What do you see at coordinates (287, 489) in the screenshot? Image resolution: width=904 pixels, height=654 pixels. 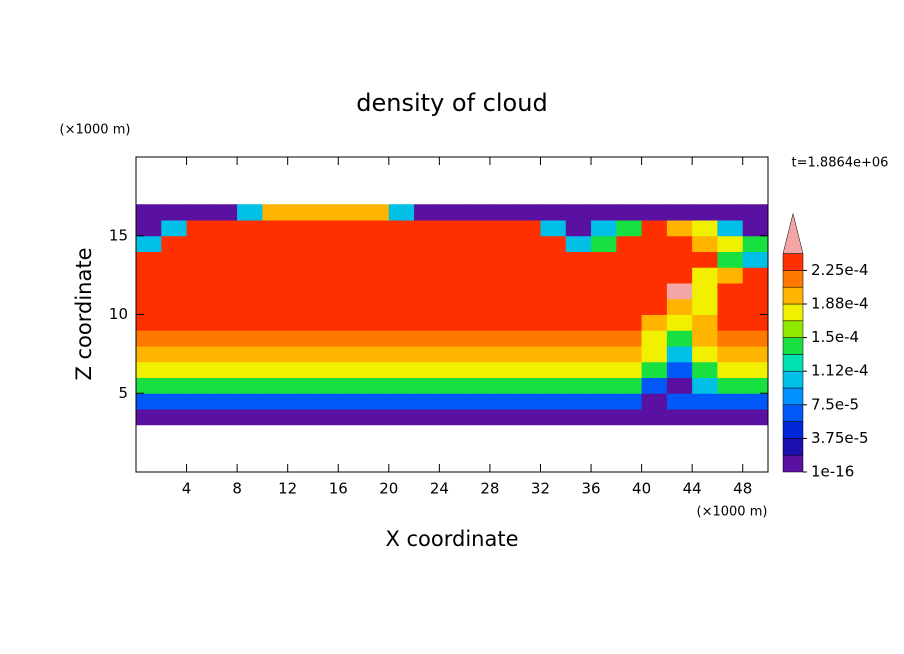 I see `x-tick-label: 12` at bounding box center [287, 489].